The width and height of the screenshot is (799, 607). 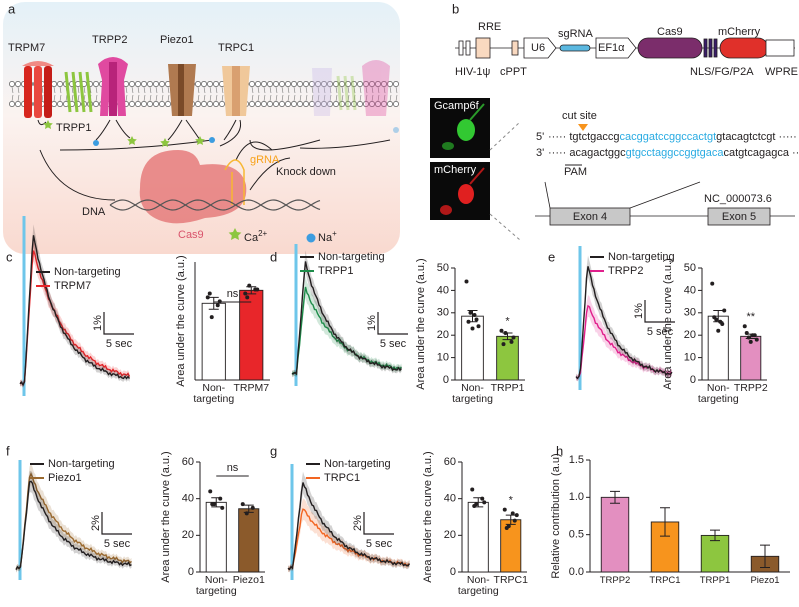 I want to click on significance-label: *, so click(x=507, y=322).